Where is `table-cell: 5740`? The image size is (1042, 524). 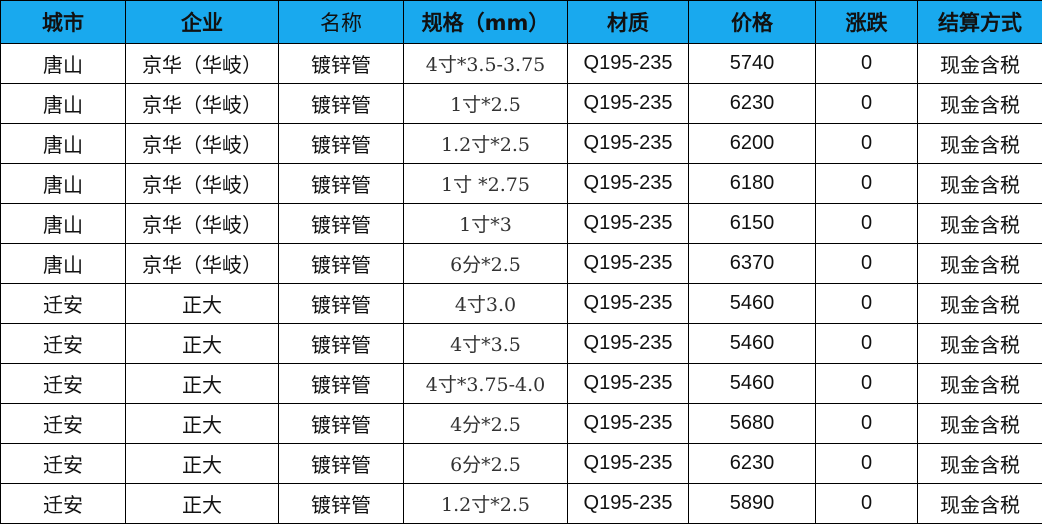
table-cell: 5740 is located at coordinates (752, 64).